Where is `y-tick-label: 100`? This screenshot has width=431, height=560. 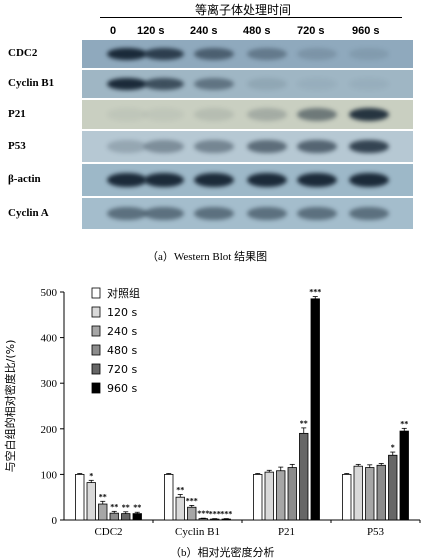
y-tick-label: 100 is located at coordinates (49, 475).